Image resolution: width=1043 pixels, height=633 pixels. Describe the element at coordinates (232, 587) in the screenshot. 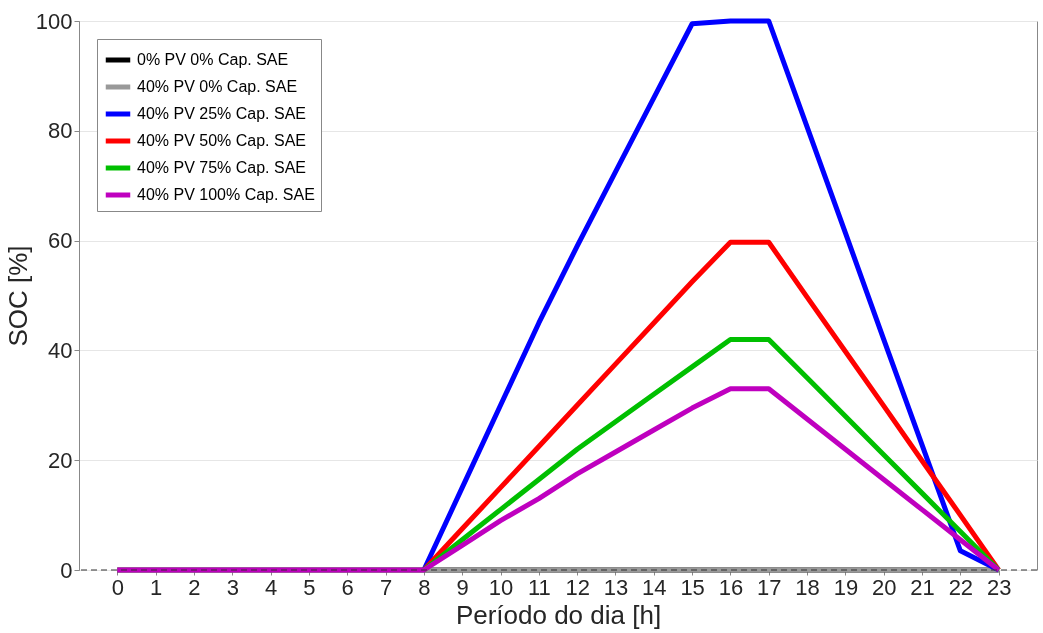

I see `x-tick-label: 3` at that location.